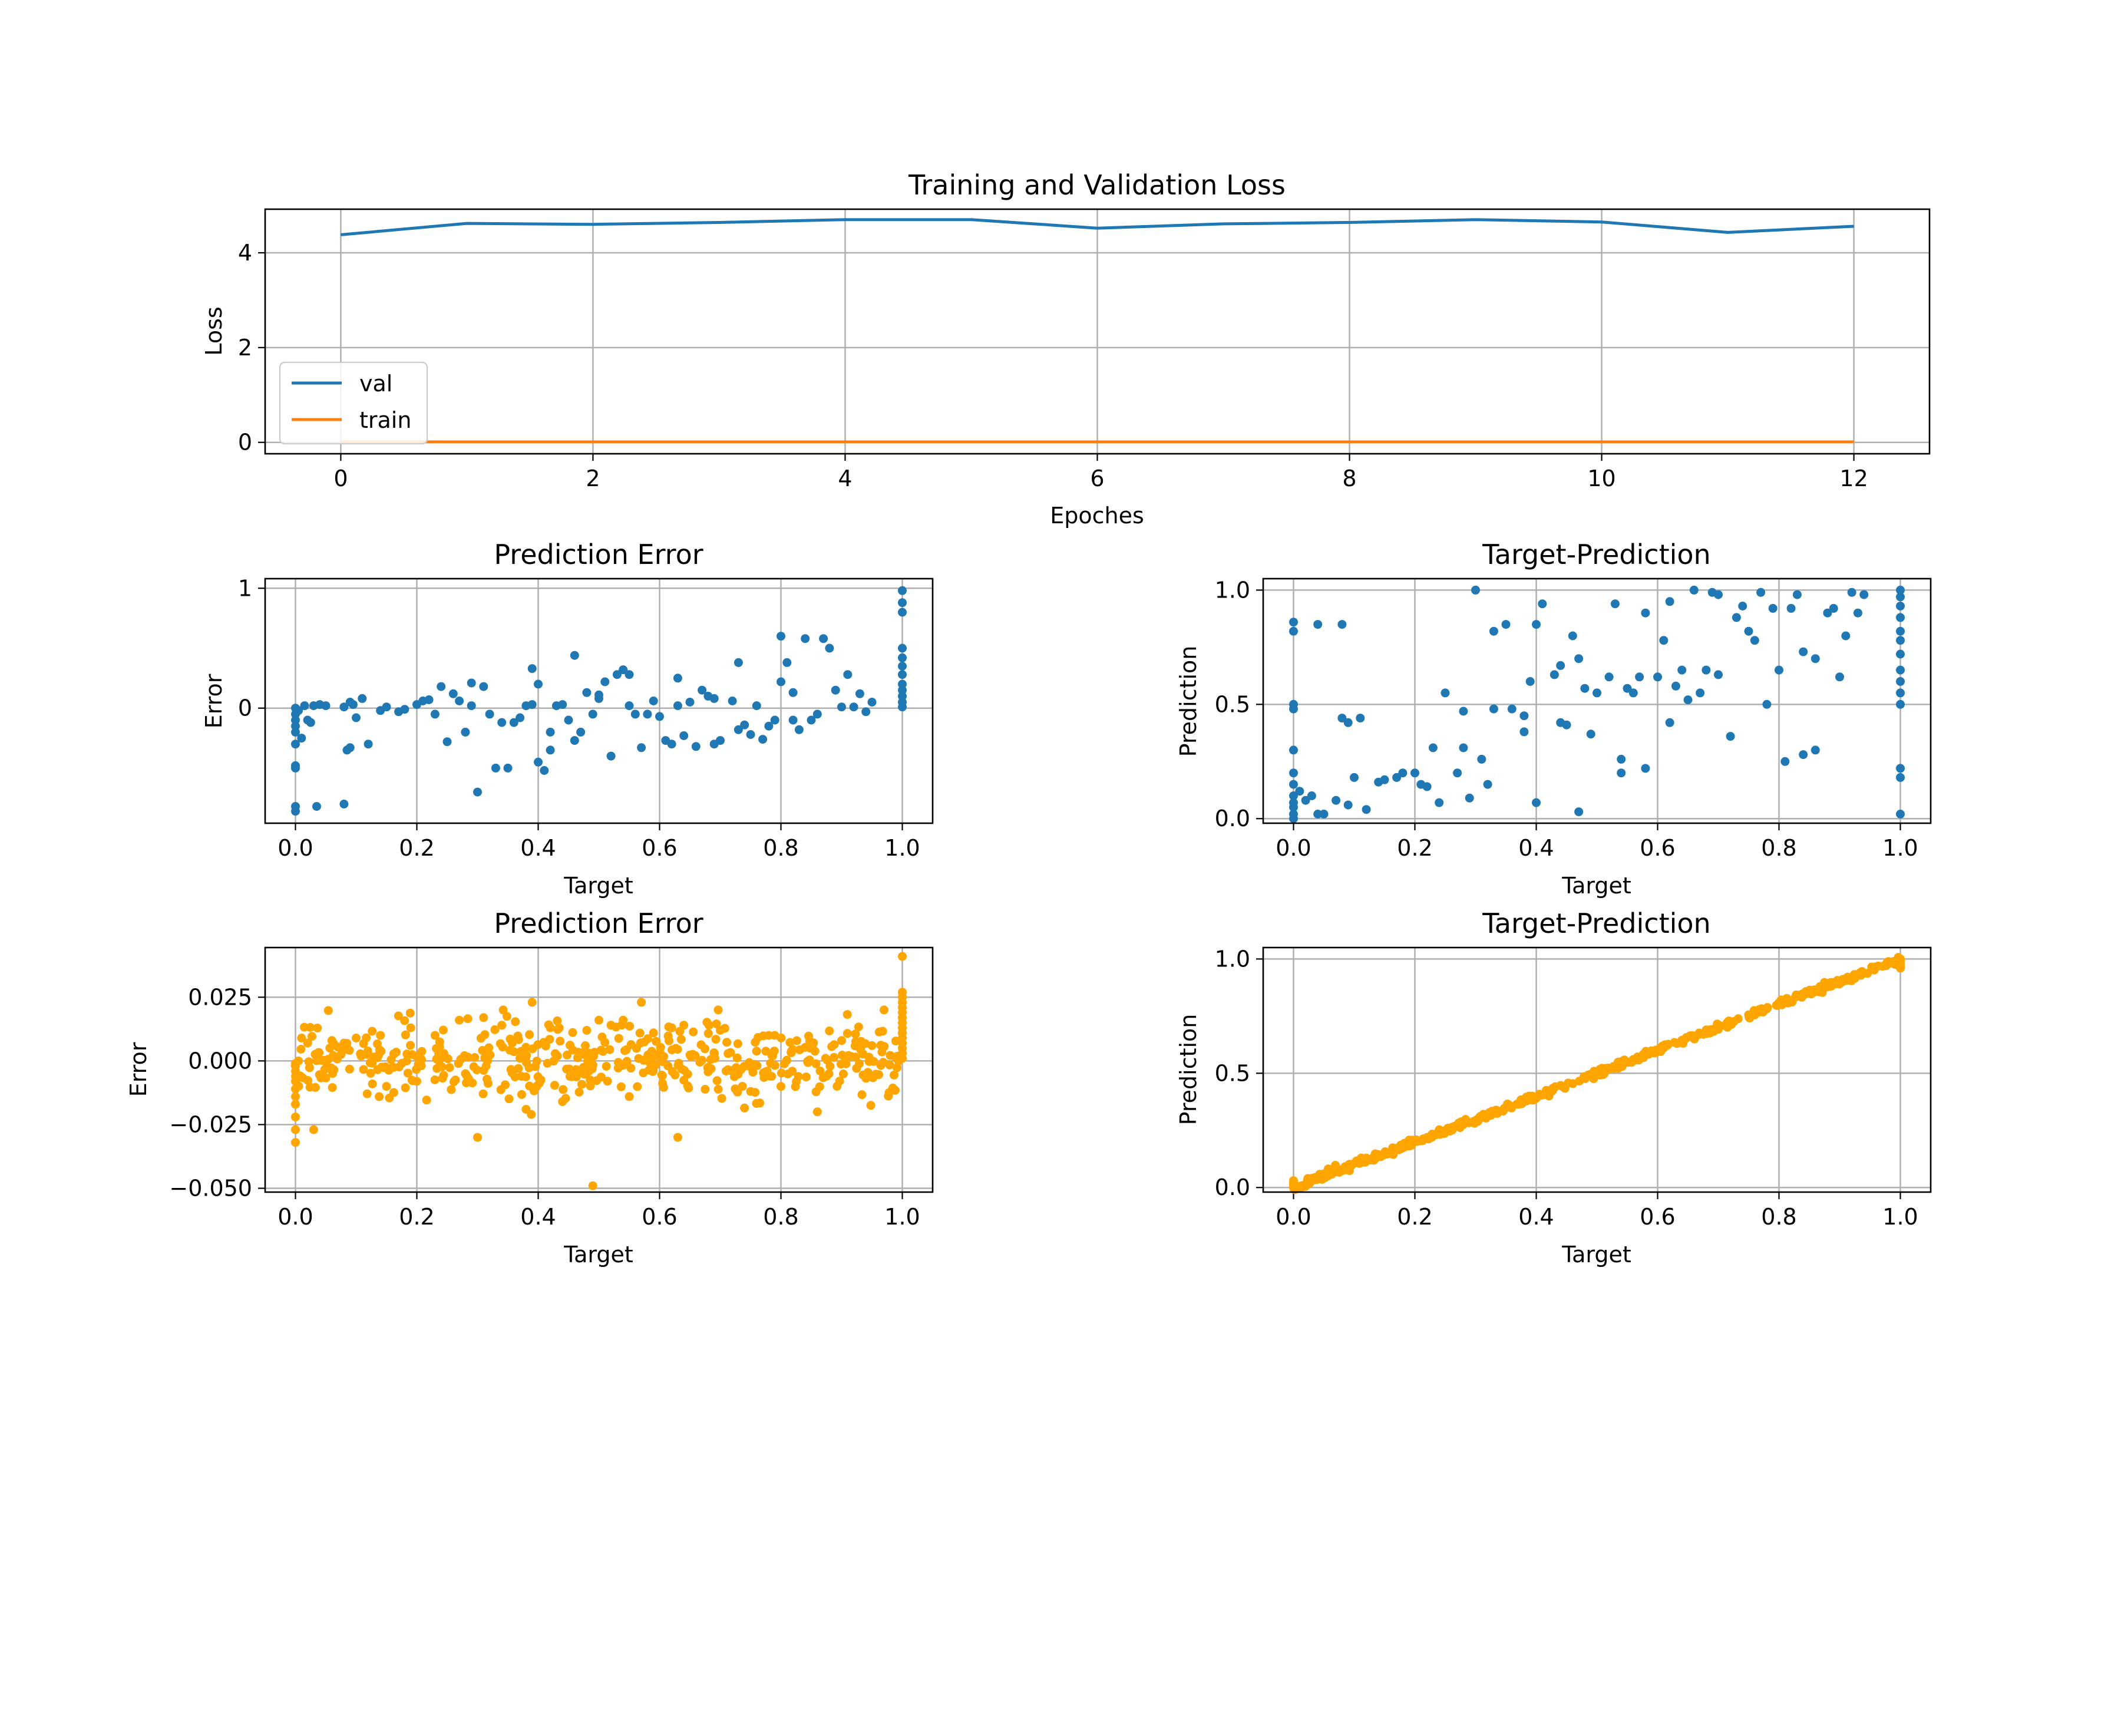  What do you see at coordinates (538, 848) in the screenshot?
I see `x-tick-label: 0.4` at bounding box center [538, 848].